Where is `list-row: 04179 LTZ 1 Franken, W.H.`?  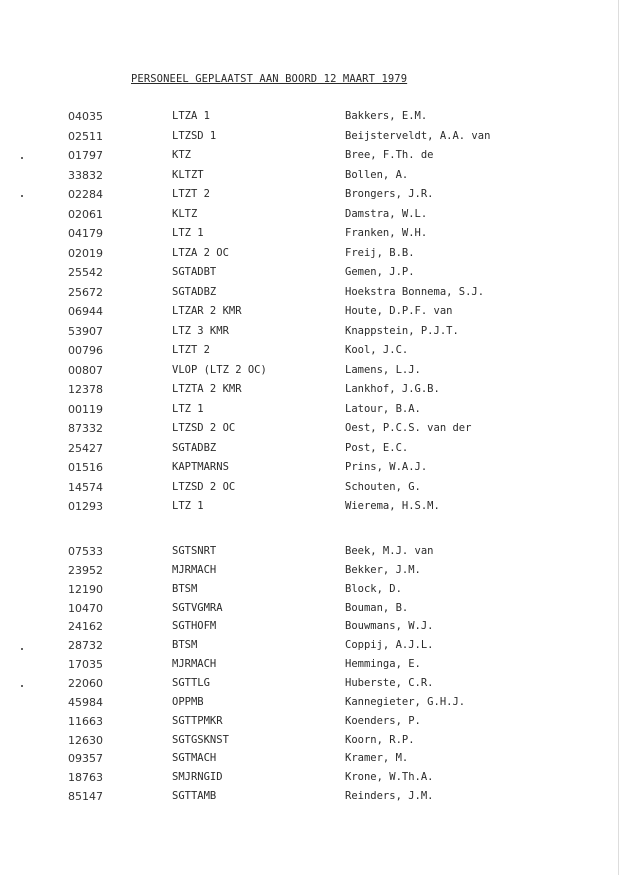 list-row: 04179 LTZ 1 Franken, W.H. is located at coordinates (309, 235).